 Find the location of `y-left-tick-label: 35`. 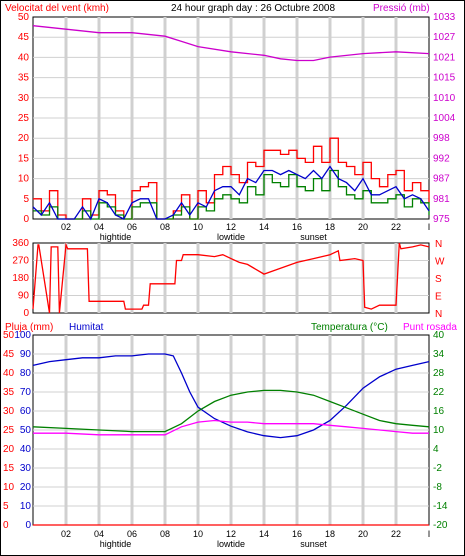

y-left-tick-label: 35 is located at coordinates (24, 78).